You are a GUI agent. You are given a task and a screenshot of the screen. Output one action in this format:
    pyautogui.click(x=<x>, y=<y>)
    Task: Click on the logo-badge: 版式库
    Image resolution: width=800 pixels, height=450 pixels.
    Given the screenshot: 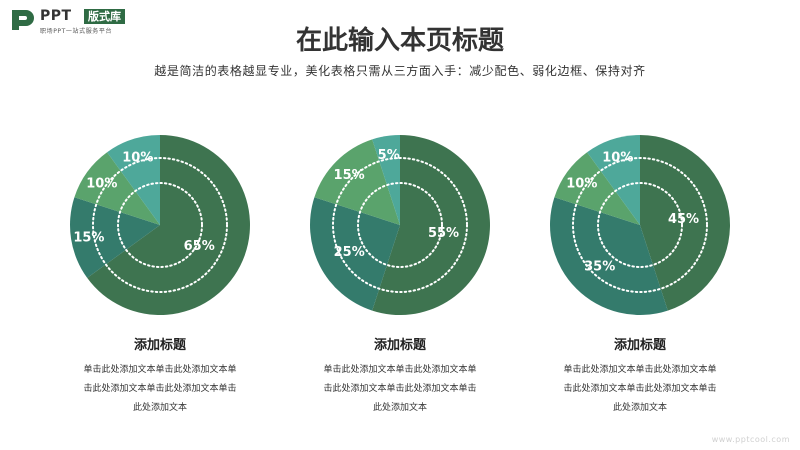 What is the action you would take?
    pyautogui.click(x=104, y=16)
    